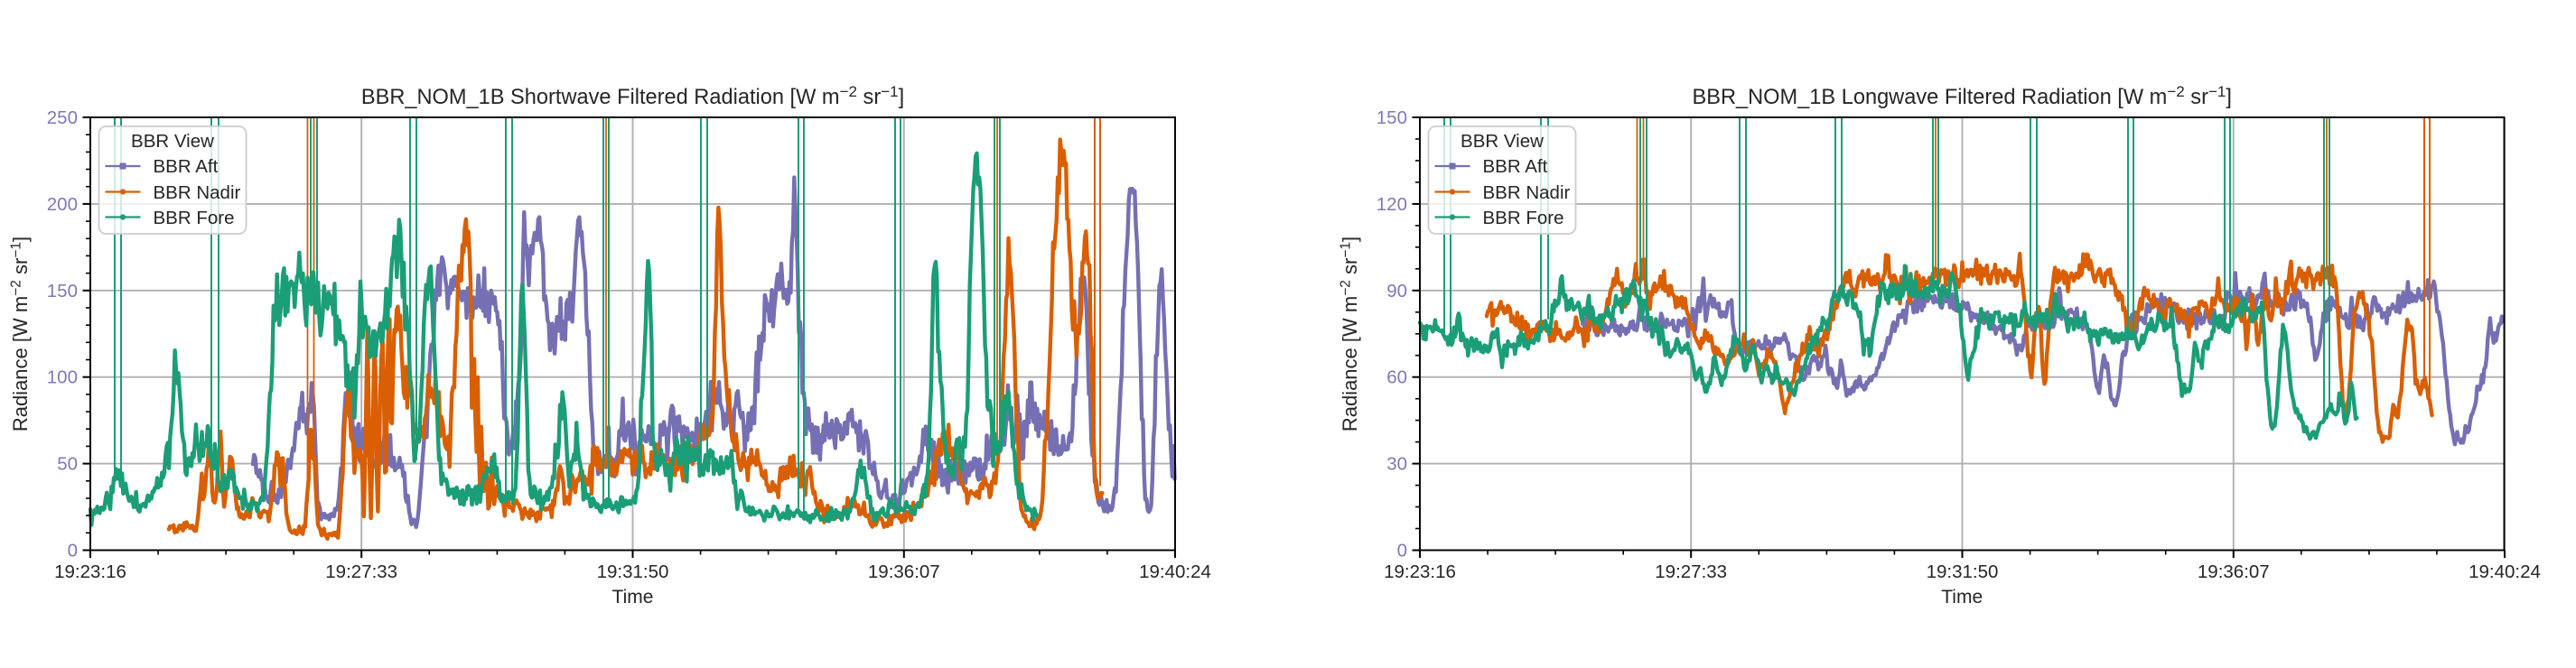 This screenshot has width=2576, height=668. I want to click on svg-text: 120, so click(1392, 204).